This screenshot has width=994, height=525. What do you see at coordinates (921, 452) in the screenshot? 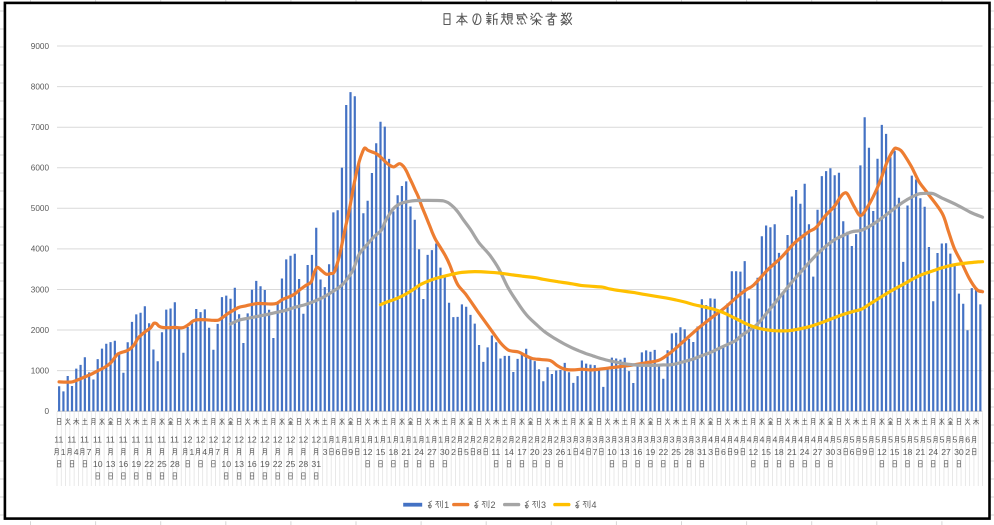
I see `svg-text: 21` at bounding box center [921, 452].